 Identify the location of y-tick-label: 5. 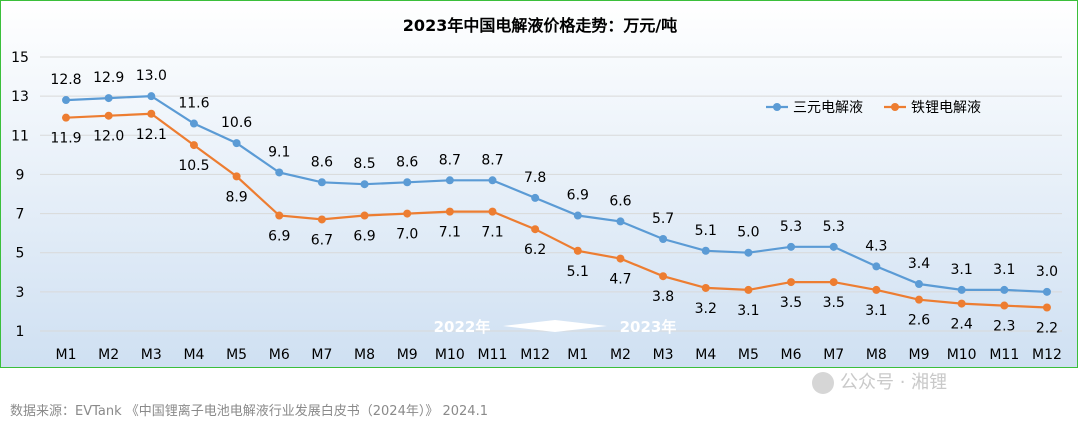
(20, 254).